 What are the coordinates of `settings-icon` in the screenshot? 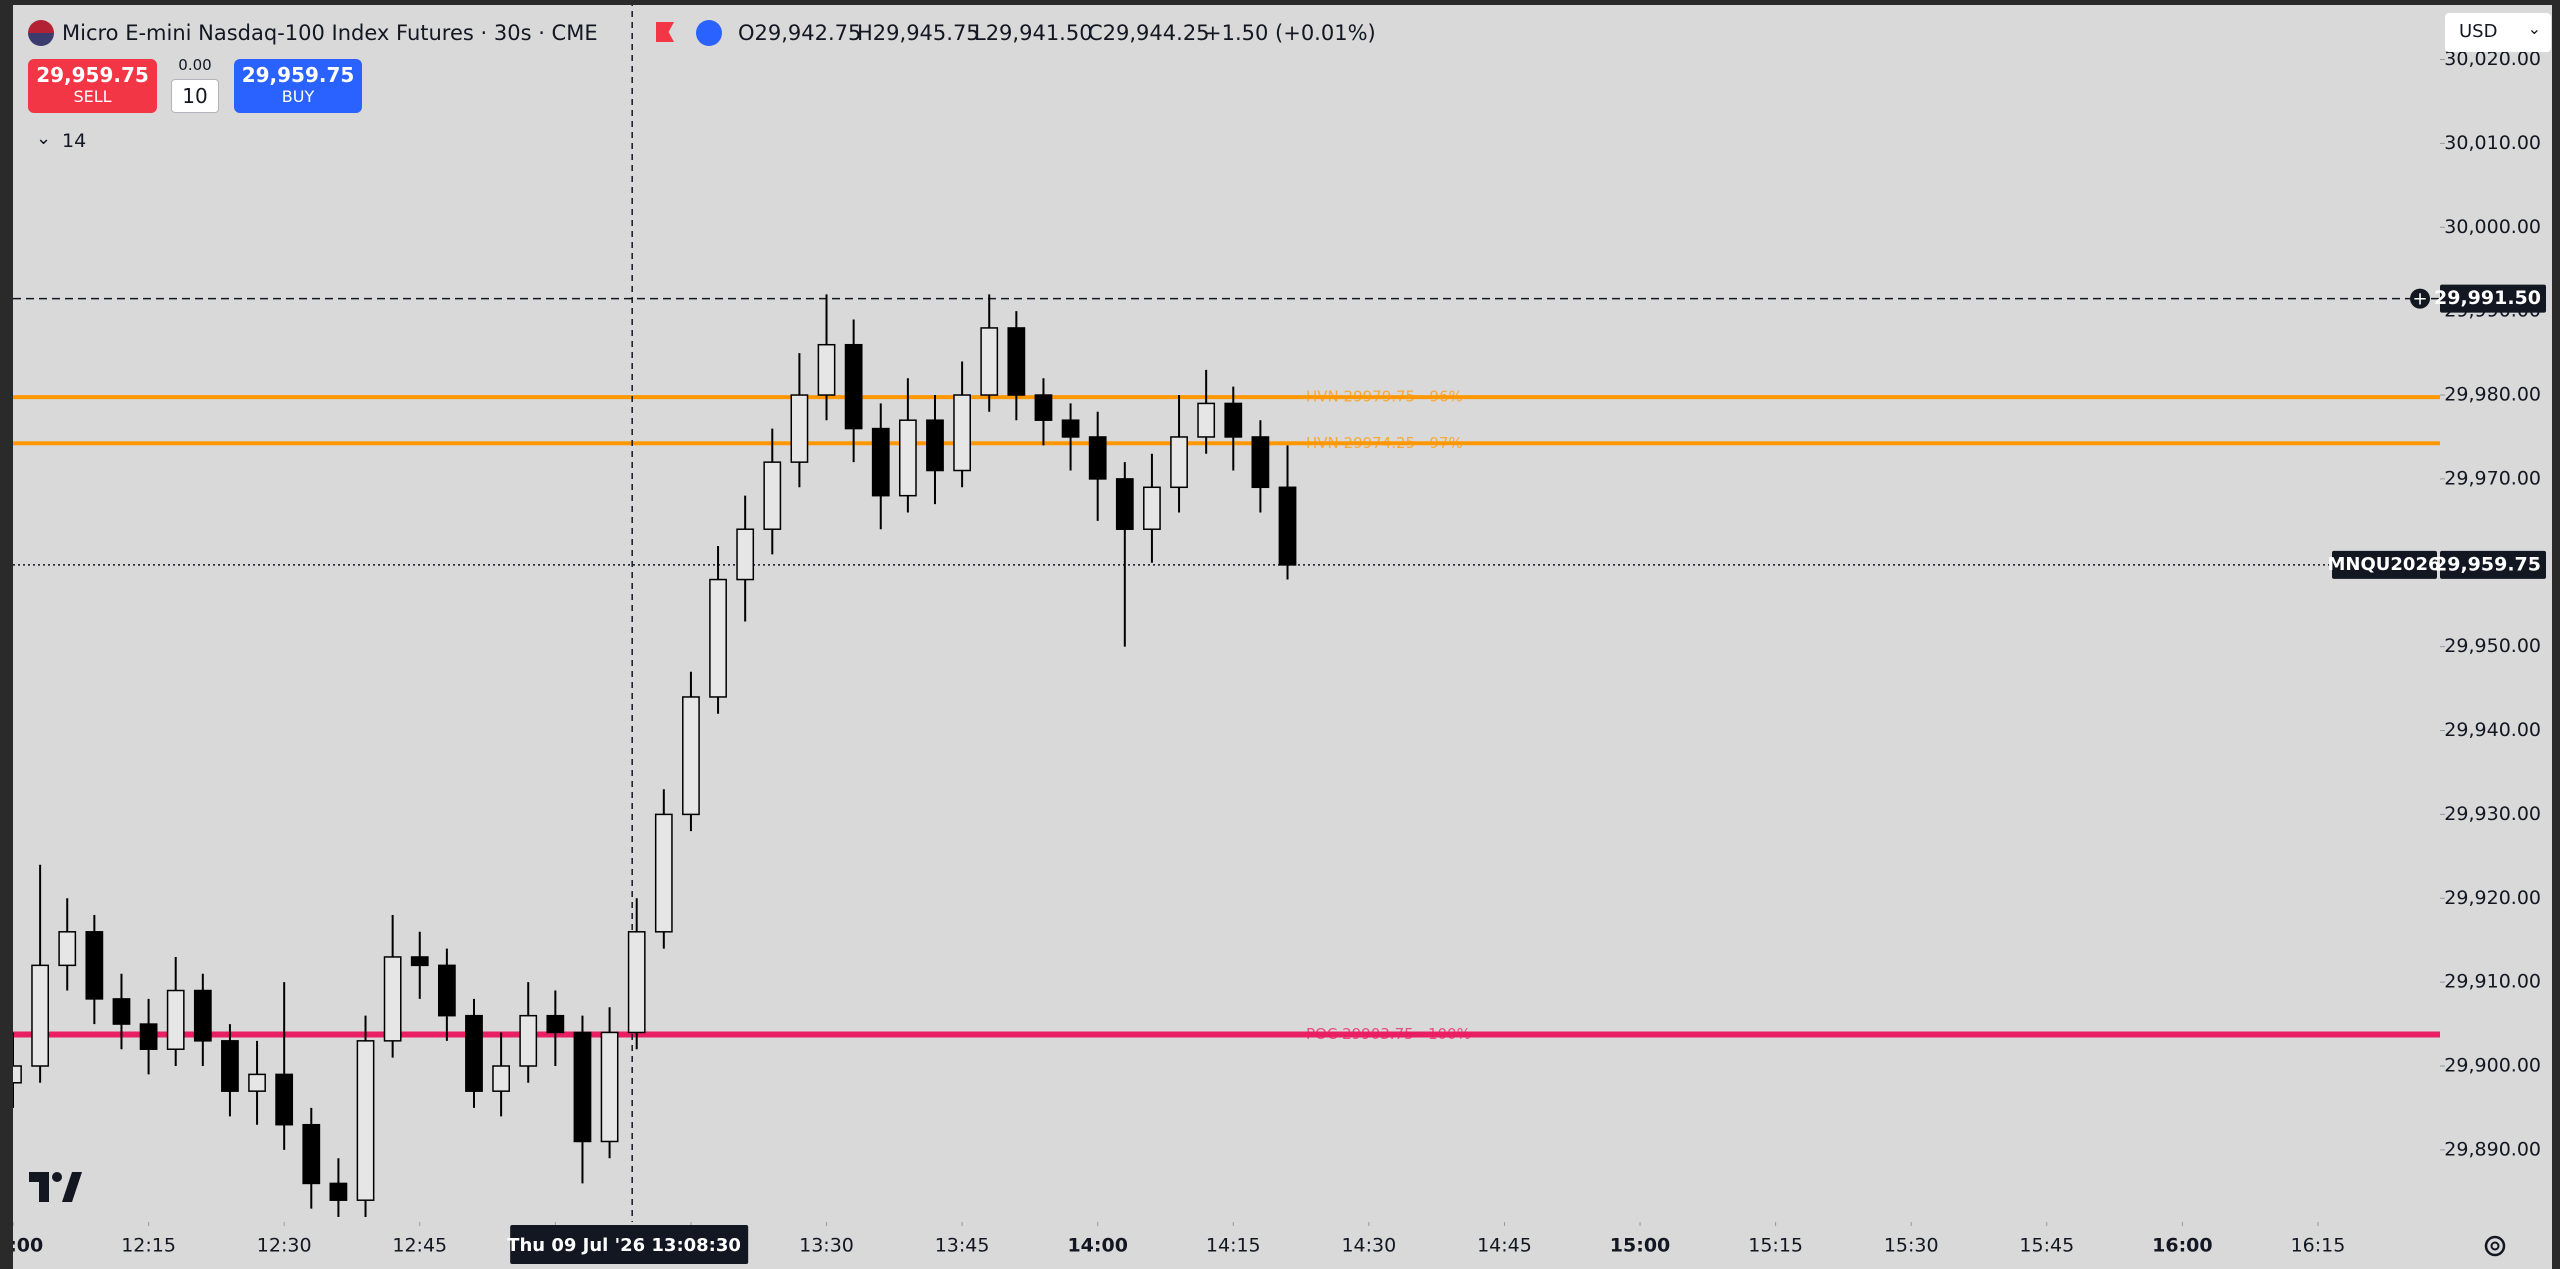 It's located at (2495, 1246).